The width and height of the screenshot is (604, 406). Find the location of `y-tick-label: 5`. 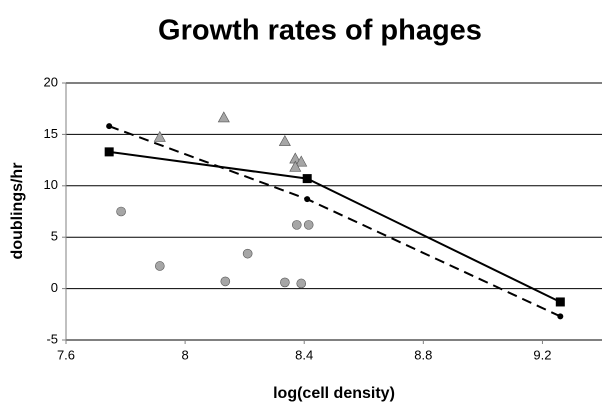

y-tick-label: 5 is located at coordinates (54, 236).